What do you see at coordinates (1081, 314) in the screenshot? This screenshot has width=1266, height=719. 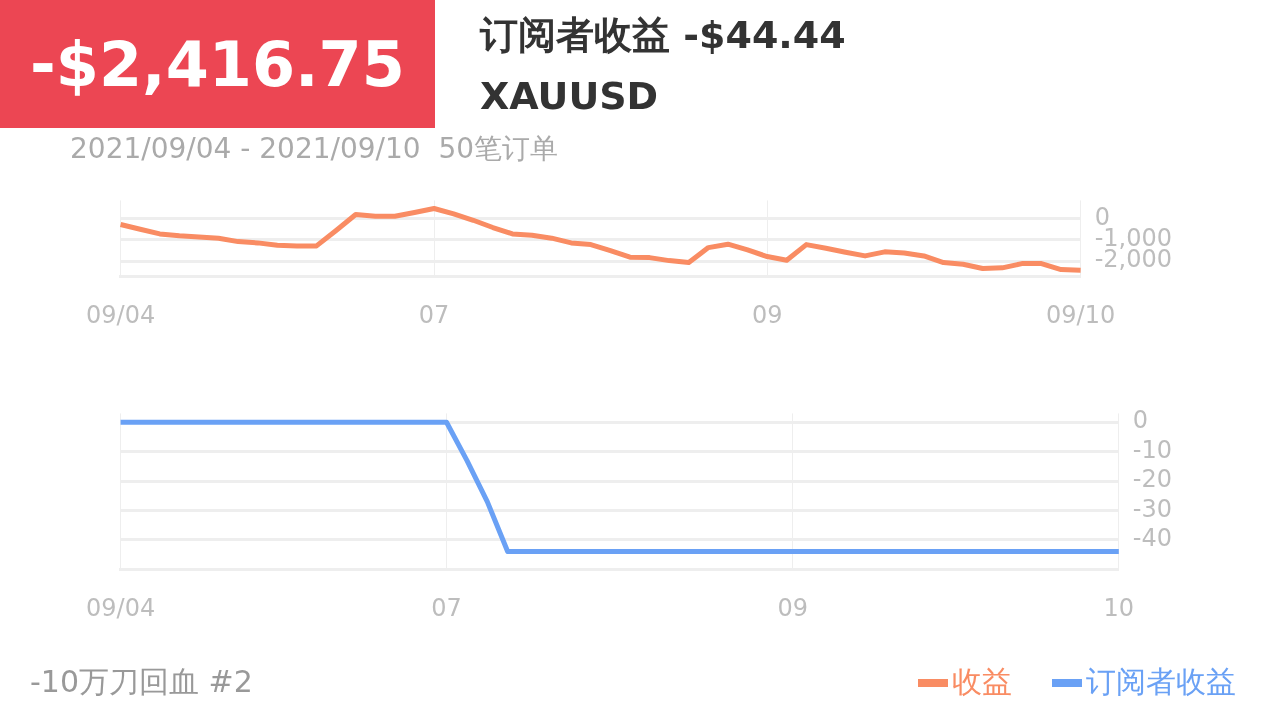 I see `x-tick-label: 09/10` at bounding box center [1081, 314].